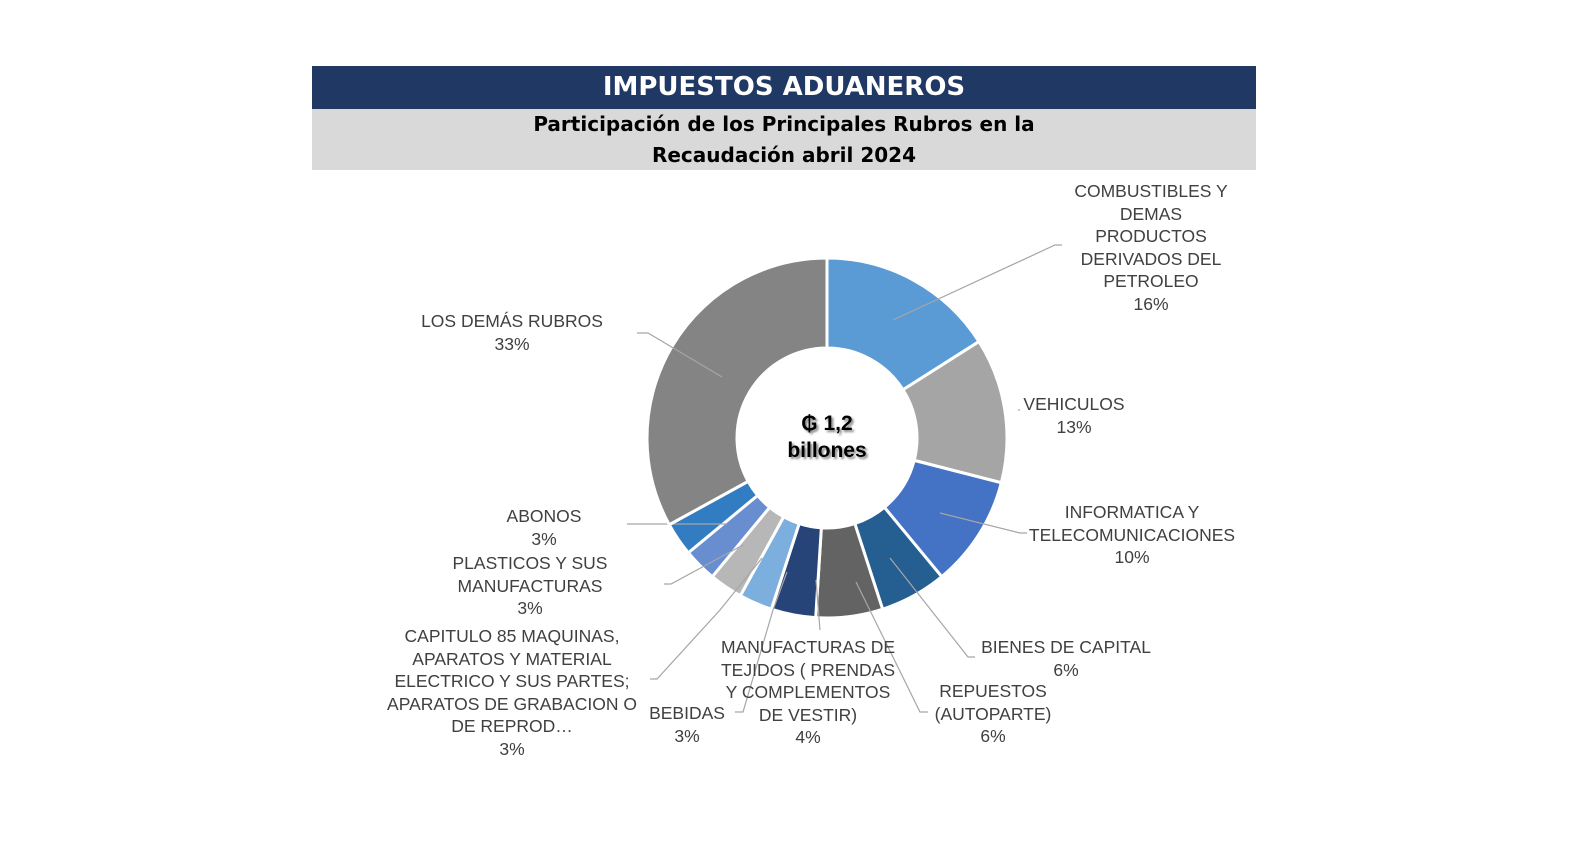 This screenshot has height=841, width=1594. What do you see at coordinates (1066, 647) in the screenshot?
I see `data-label-category: BIENES DE CAPITAL` at bounding box center [1066, 647].